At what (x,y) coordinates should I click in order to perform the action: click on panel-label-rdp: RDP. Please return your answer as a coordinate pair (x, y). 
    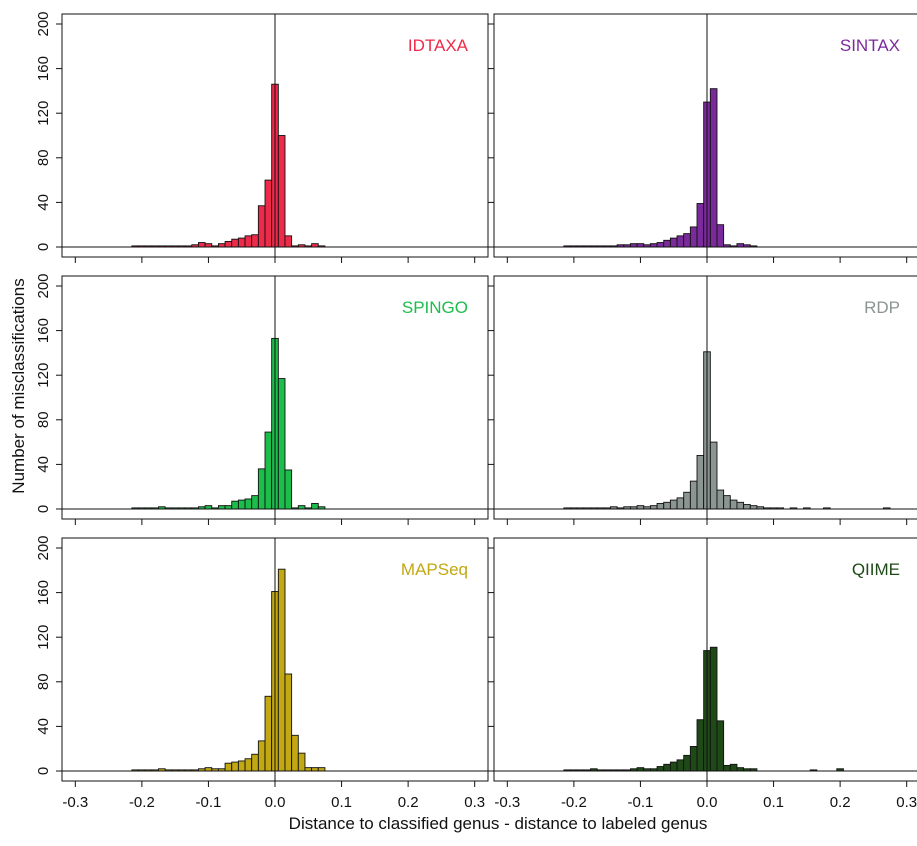
    Looking at the image, I should click on (882, 307).